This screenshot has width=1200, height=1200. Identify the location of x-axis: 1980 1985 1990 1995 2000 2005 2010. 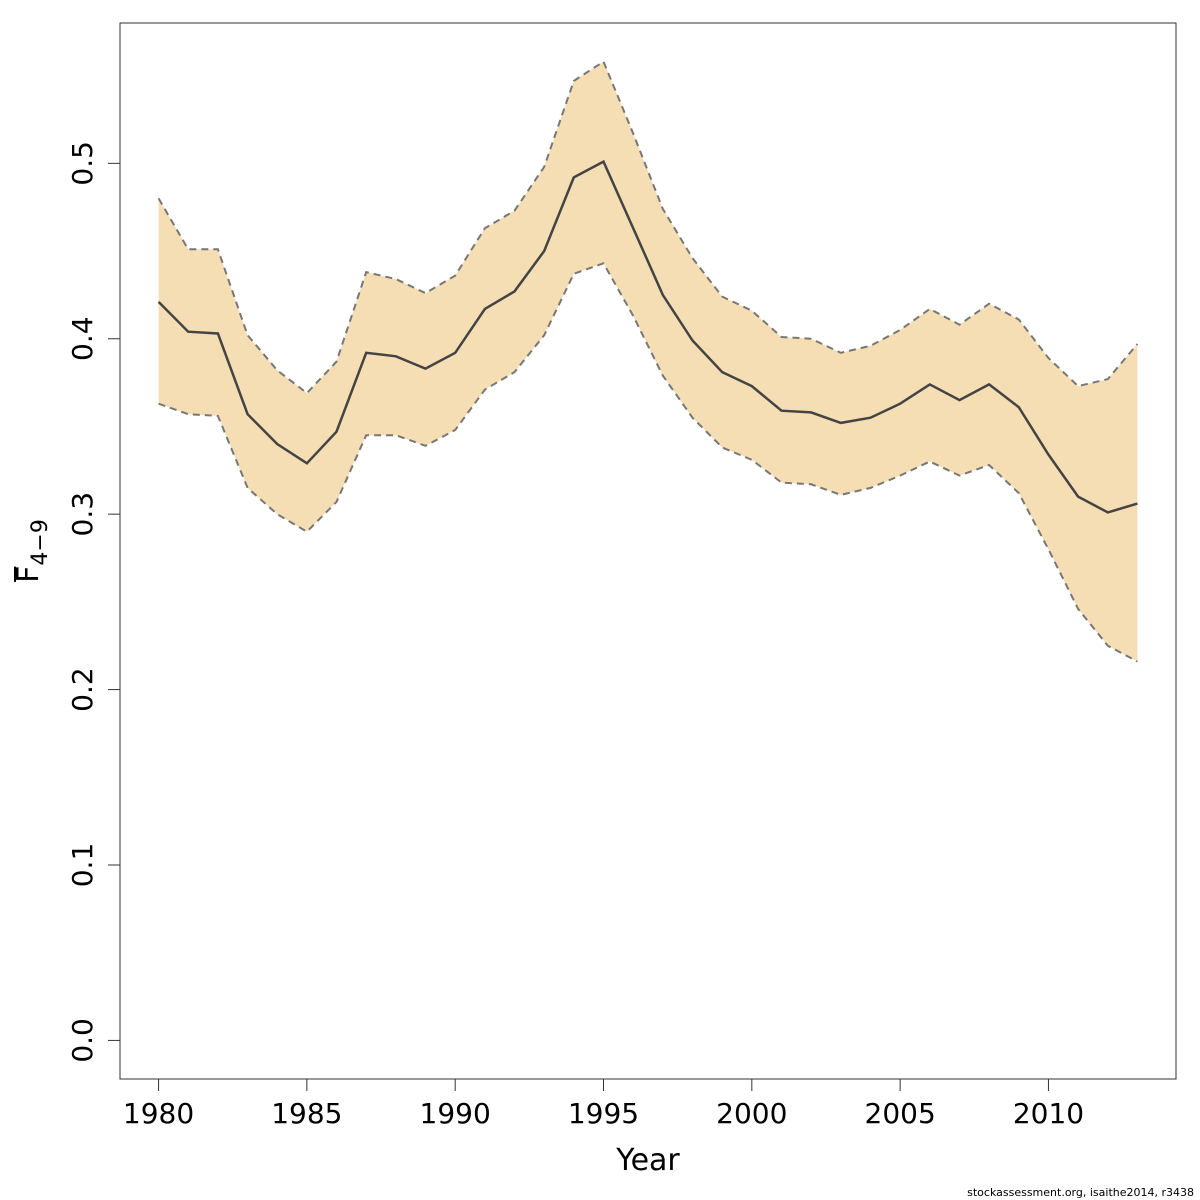
(603, 1104).